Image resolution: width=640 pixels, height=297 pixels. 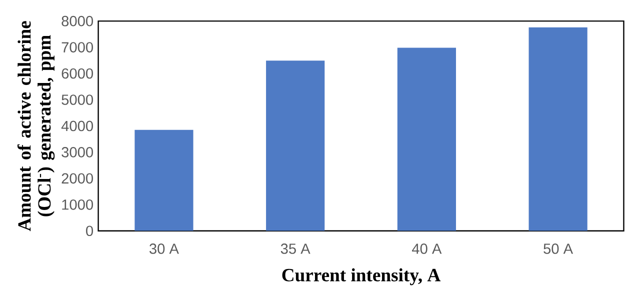 I want to click on y-tick-label: 6000, so click(x=77, y=73).